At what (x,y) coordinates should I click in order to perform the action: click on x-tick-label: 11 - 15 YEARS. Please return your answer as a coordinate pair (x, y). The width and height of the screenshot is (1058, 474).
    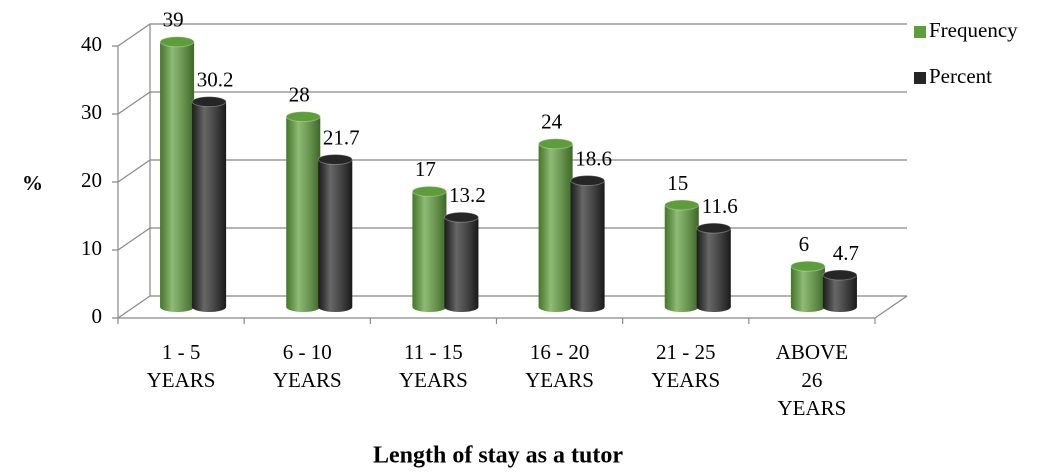
    Looking at the image, I should click on (433, 366).